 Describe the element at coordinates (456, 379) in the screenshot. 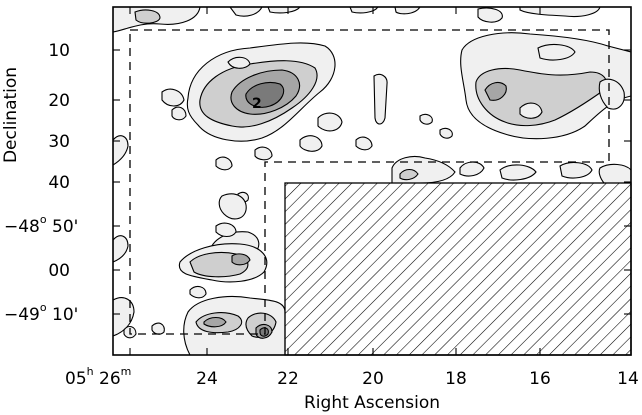

I see `x-tick-label: 18` at that location.